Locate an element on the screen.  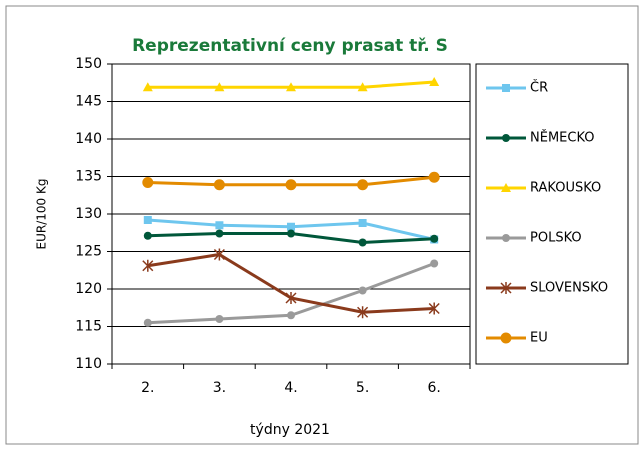
x-tick-label: 6. is located at coordinates (434, 388).